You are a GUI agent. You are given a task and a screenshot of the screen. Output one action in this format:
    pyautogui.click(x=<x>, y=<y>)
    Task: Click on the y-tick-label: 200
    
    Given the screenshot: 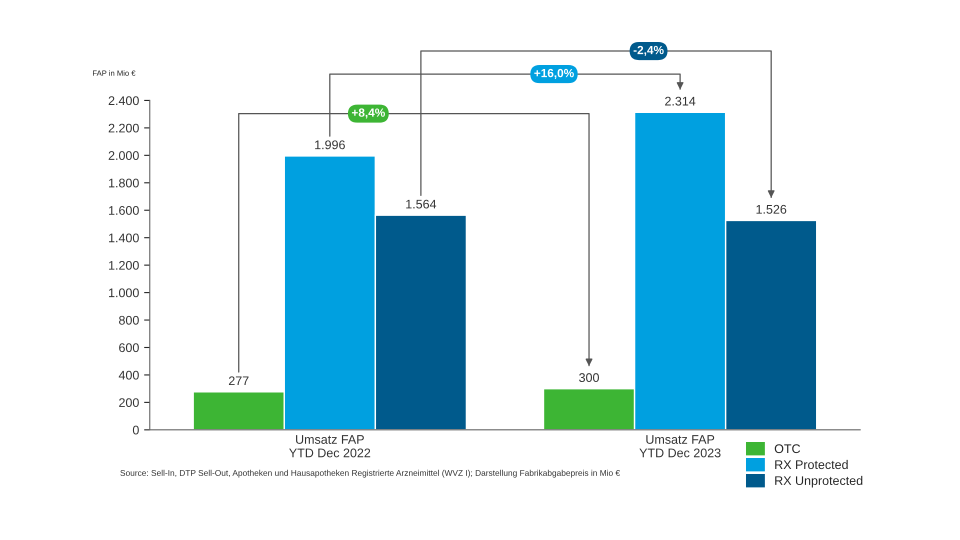 What is the action you would take?
    pyautogui.click(x=129, y=403)
    